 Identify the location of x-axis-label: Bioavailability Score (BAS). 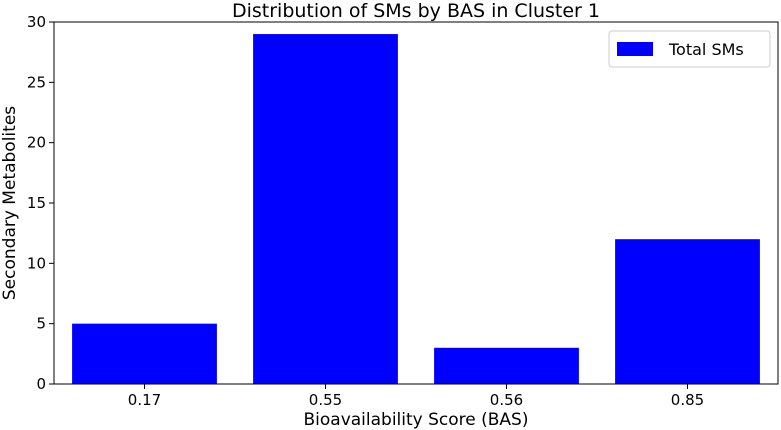
(415, 420).